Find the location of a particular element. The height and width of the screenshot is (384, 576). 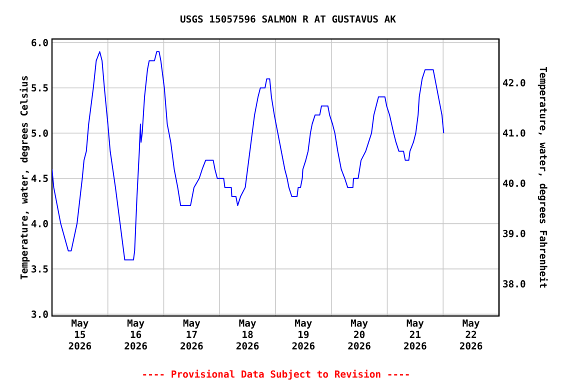

x-tick-label: May 15 2026 is located at coordinates (80, 335).